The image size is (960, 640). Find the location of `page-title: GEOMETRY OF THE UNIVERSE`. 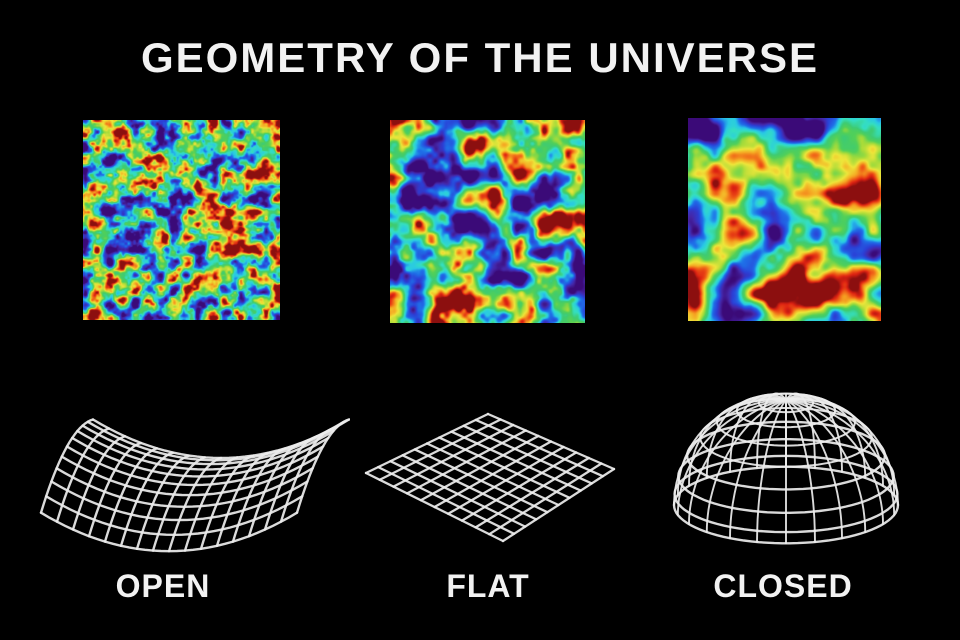

page-title: GEOMETRY OF THE UNIVERSE is located at coordinates (480, 57).